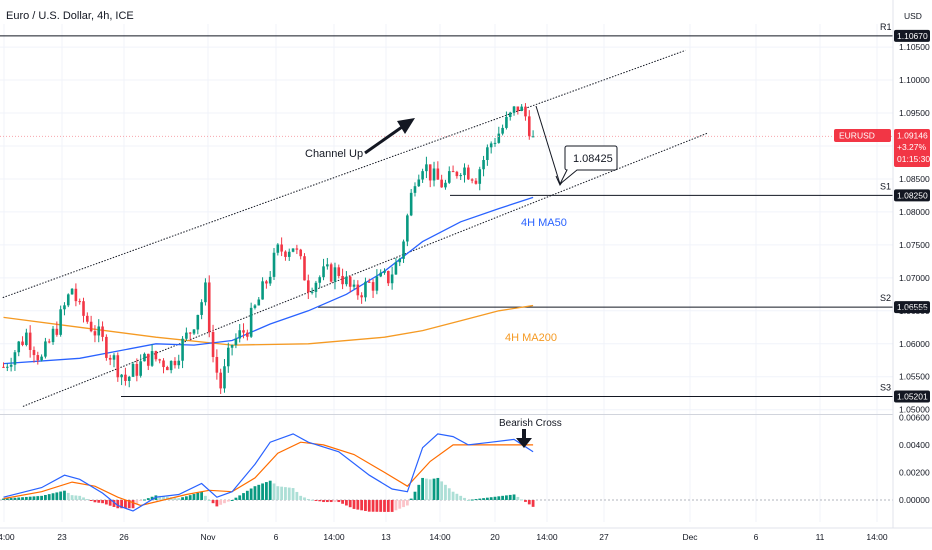 The height and width of the screenshot is (550, 932). What do you see at coordinates (820, 537) in the screenshot?
I see `time-tick-label: 11` at bounding box center [820, 537].